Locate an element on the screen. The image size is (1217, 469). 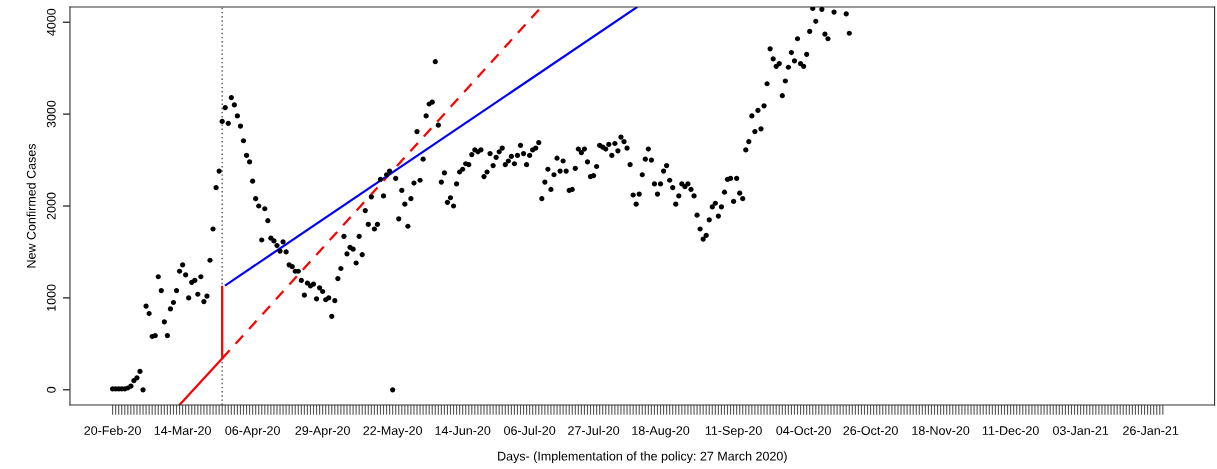
x-tick-label: 04-Oct-20 is located at coordinates (803, 430).